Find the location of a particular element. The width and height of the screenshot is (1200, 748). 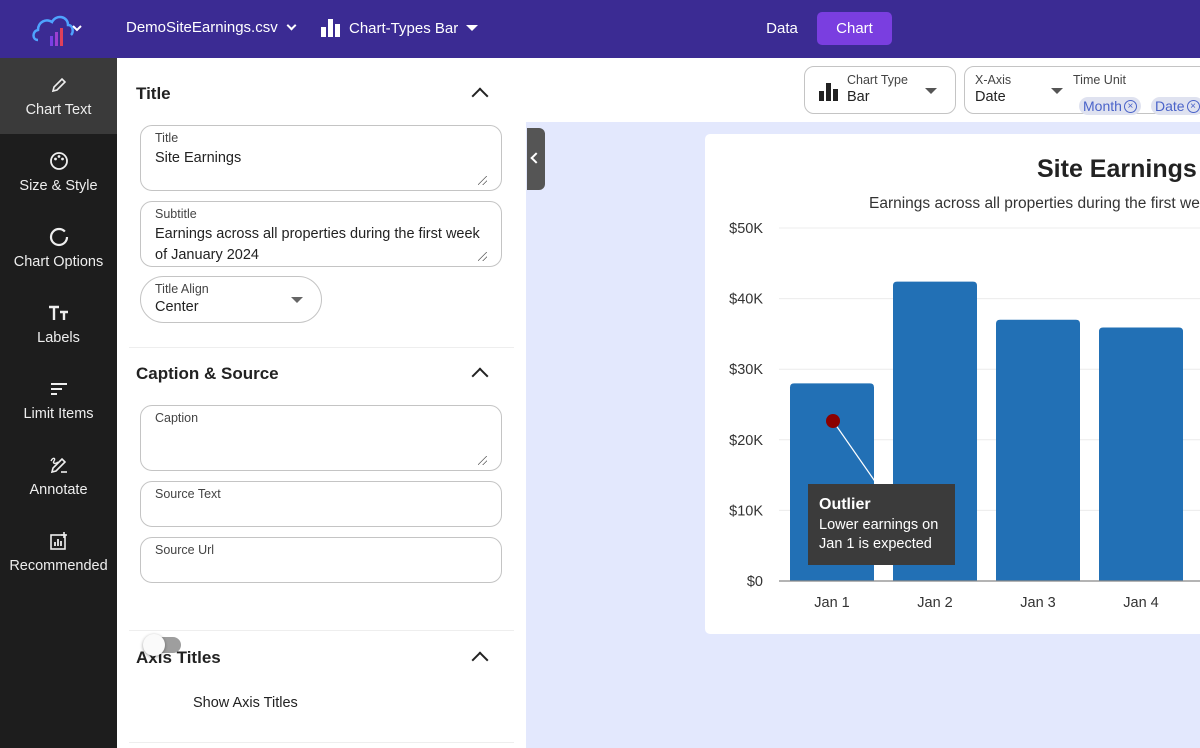

y-tick-label: $40K is located at coordinates (746, 300).